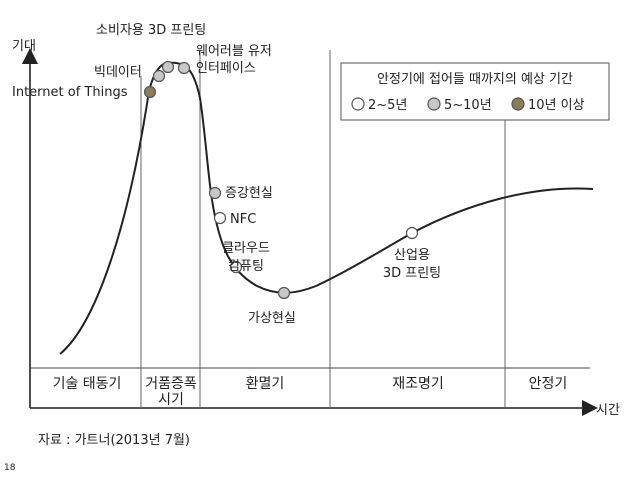 The image size is (638, 479). I want to click on marker-consumer-3d-printing, so click(168, 67).